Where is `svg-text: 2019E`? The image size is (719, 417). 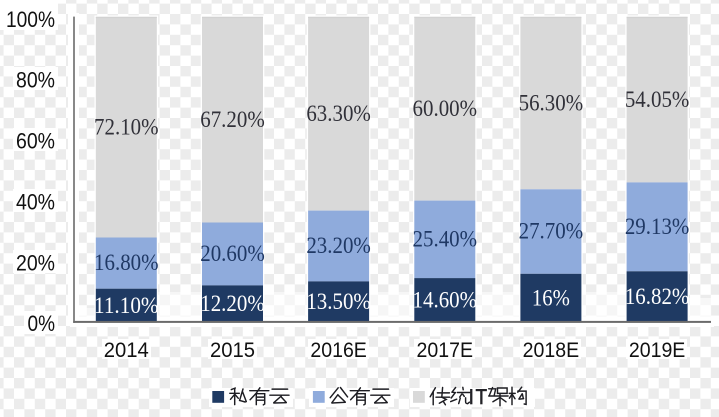
svg-text: 2019E is located at coordinates (657, 350).